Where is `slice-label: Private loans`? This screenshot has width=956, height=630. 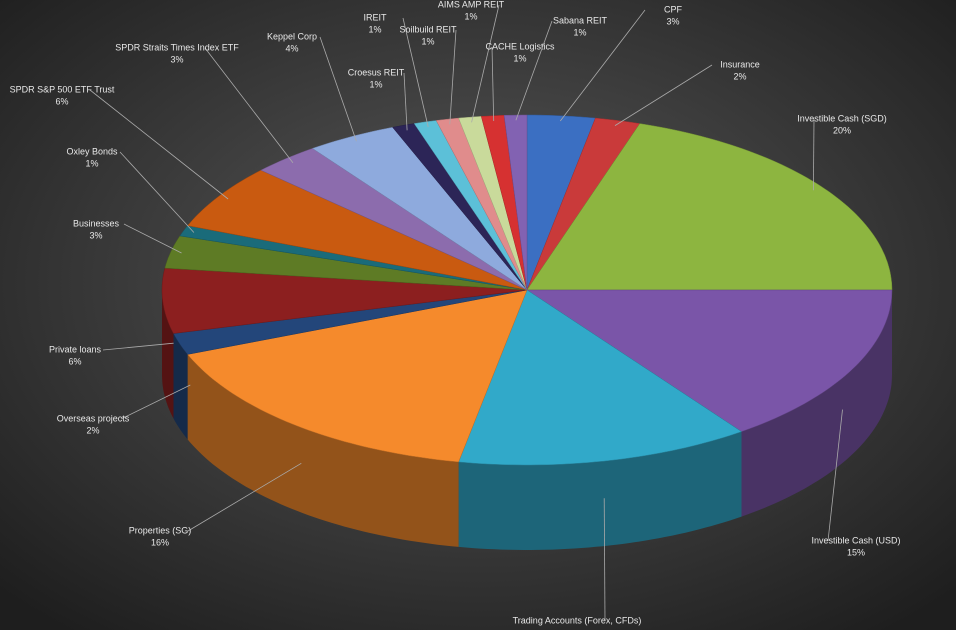 slice-label: Private loans is located at coordinates (75, 349).